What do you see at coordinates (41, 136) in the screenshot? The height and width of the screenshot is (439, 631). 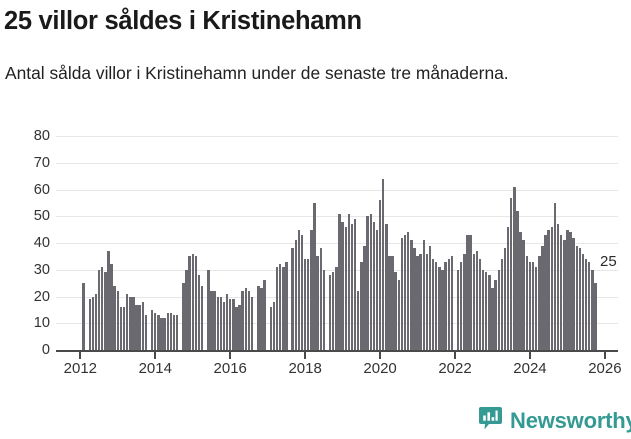 I see `y-axis-tick-label: 80` at bounding box center [41, 136].